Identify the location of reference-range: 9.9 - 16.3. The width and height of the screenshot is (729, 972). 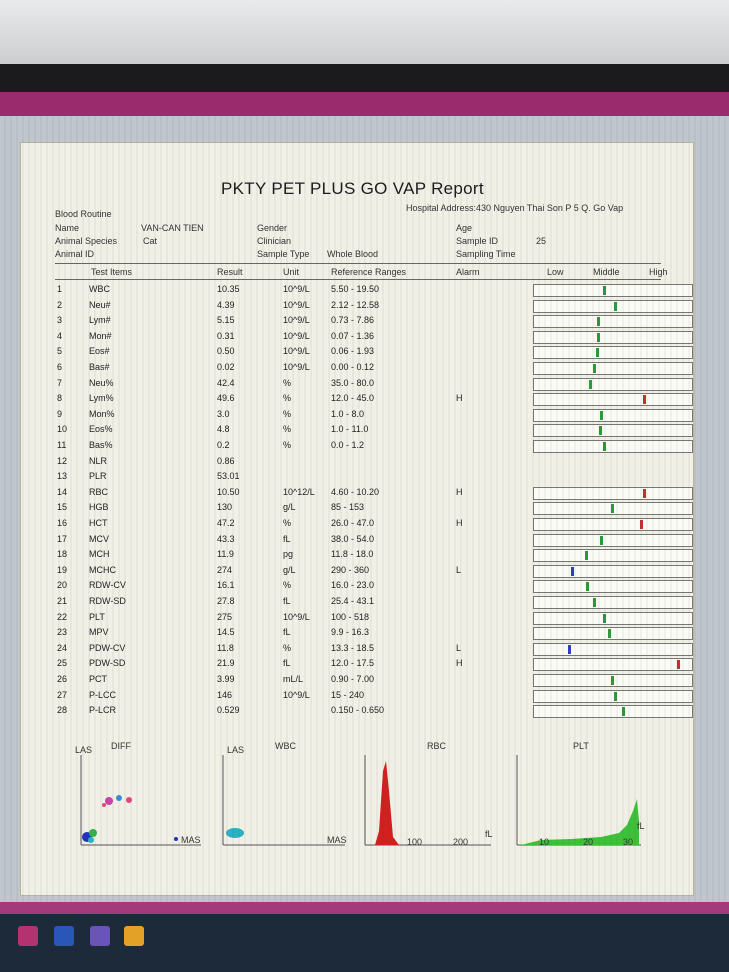
(350, 632).